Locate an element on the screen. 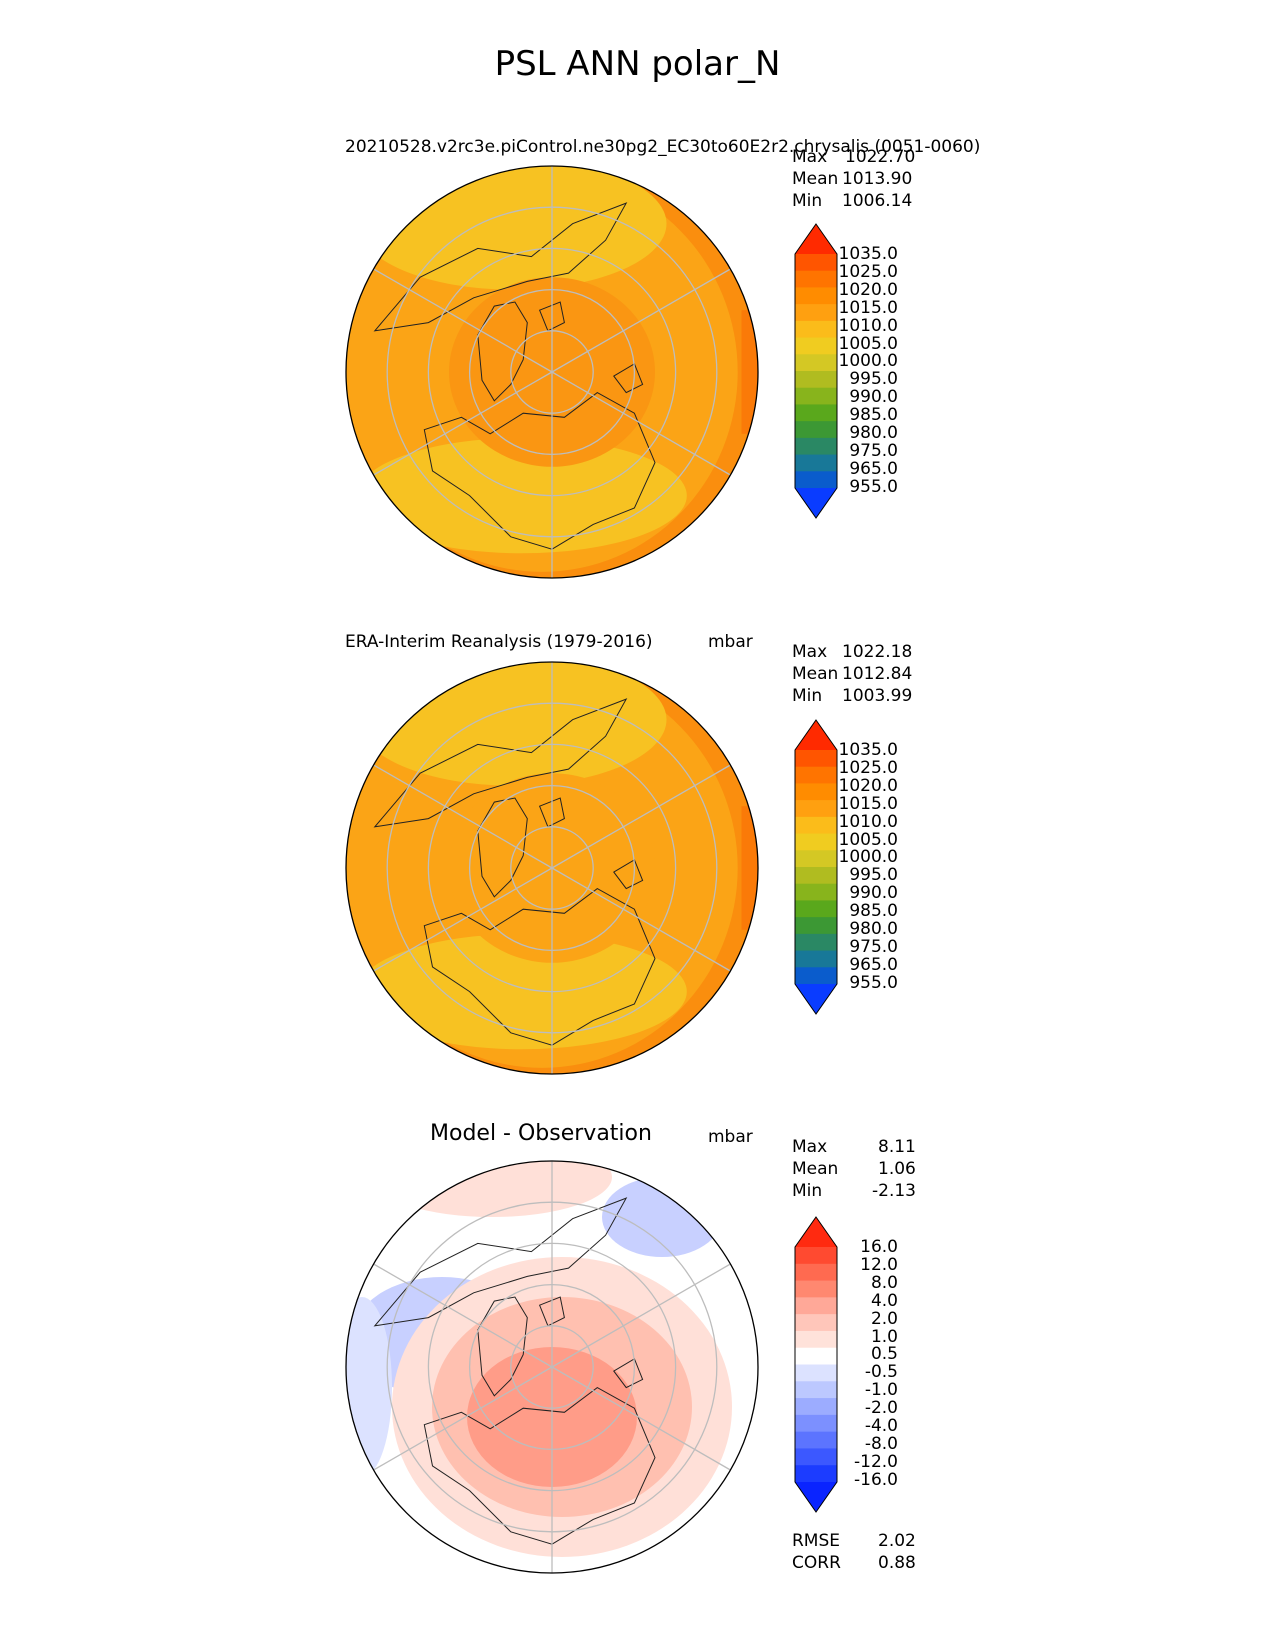 This screenshot has width=1275, height=1650. panel3-rmse-label: RMSE is located at coordinates (816, 1541).